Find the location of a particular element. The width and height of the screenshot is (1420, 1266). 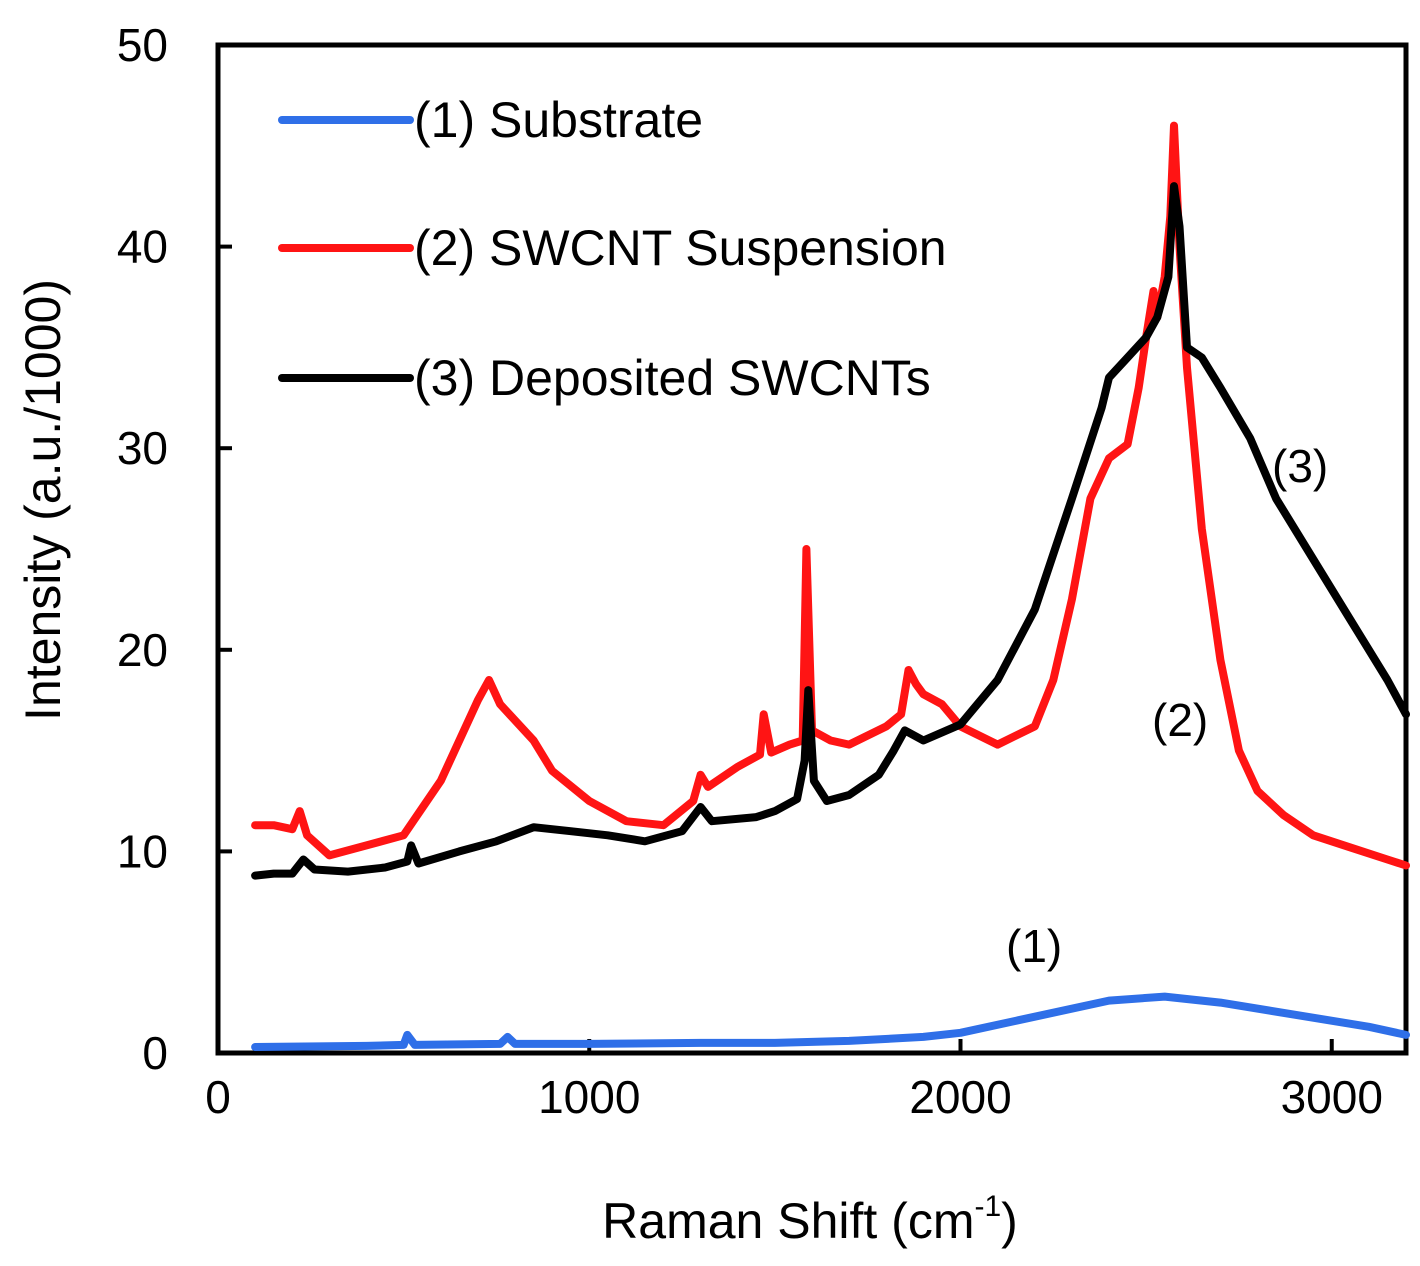

y-tick-label: 10 is located at coordinates (142, 851).